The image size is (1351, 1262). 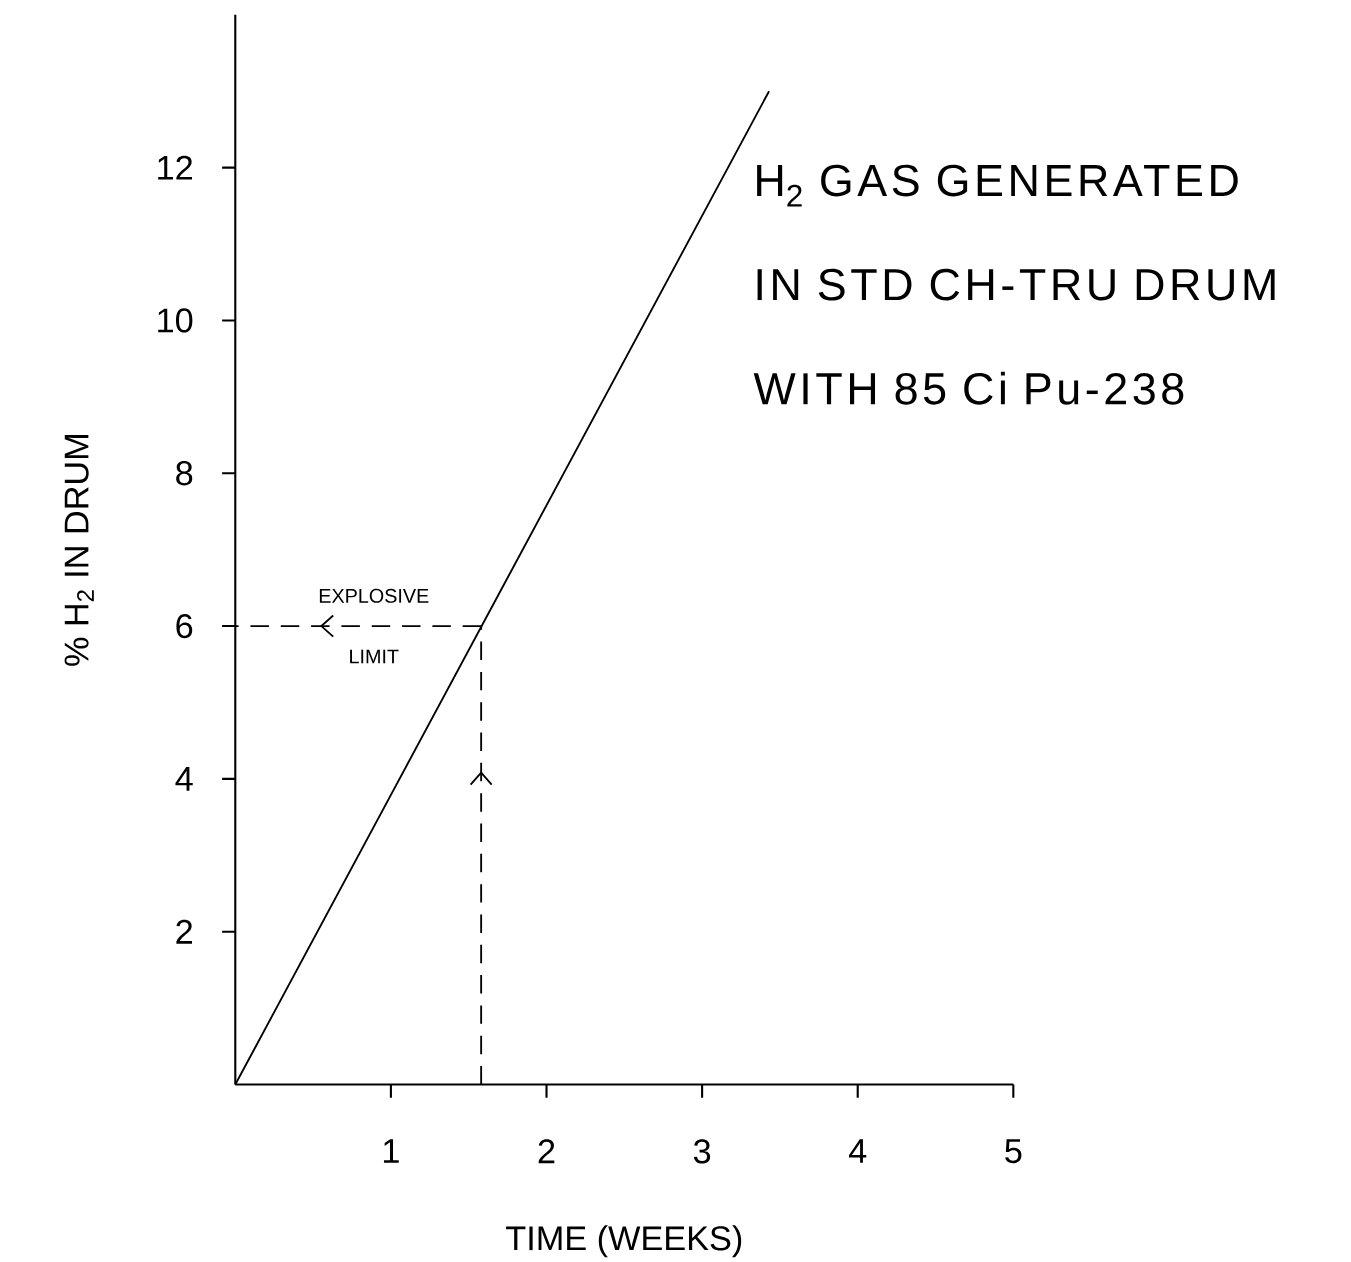 What do you see at coordinates (175, 320) in the screenshot?
I see `y-tick-label: 10` at bounding box center [175, 320].